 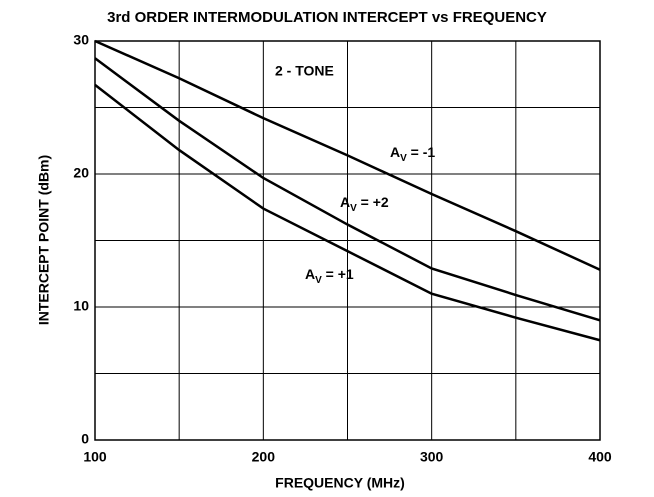 I want to click on series-label: AV = +1, so click(x=329, y=276).